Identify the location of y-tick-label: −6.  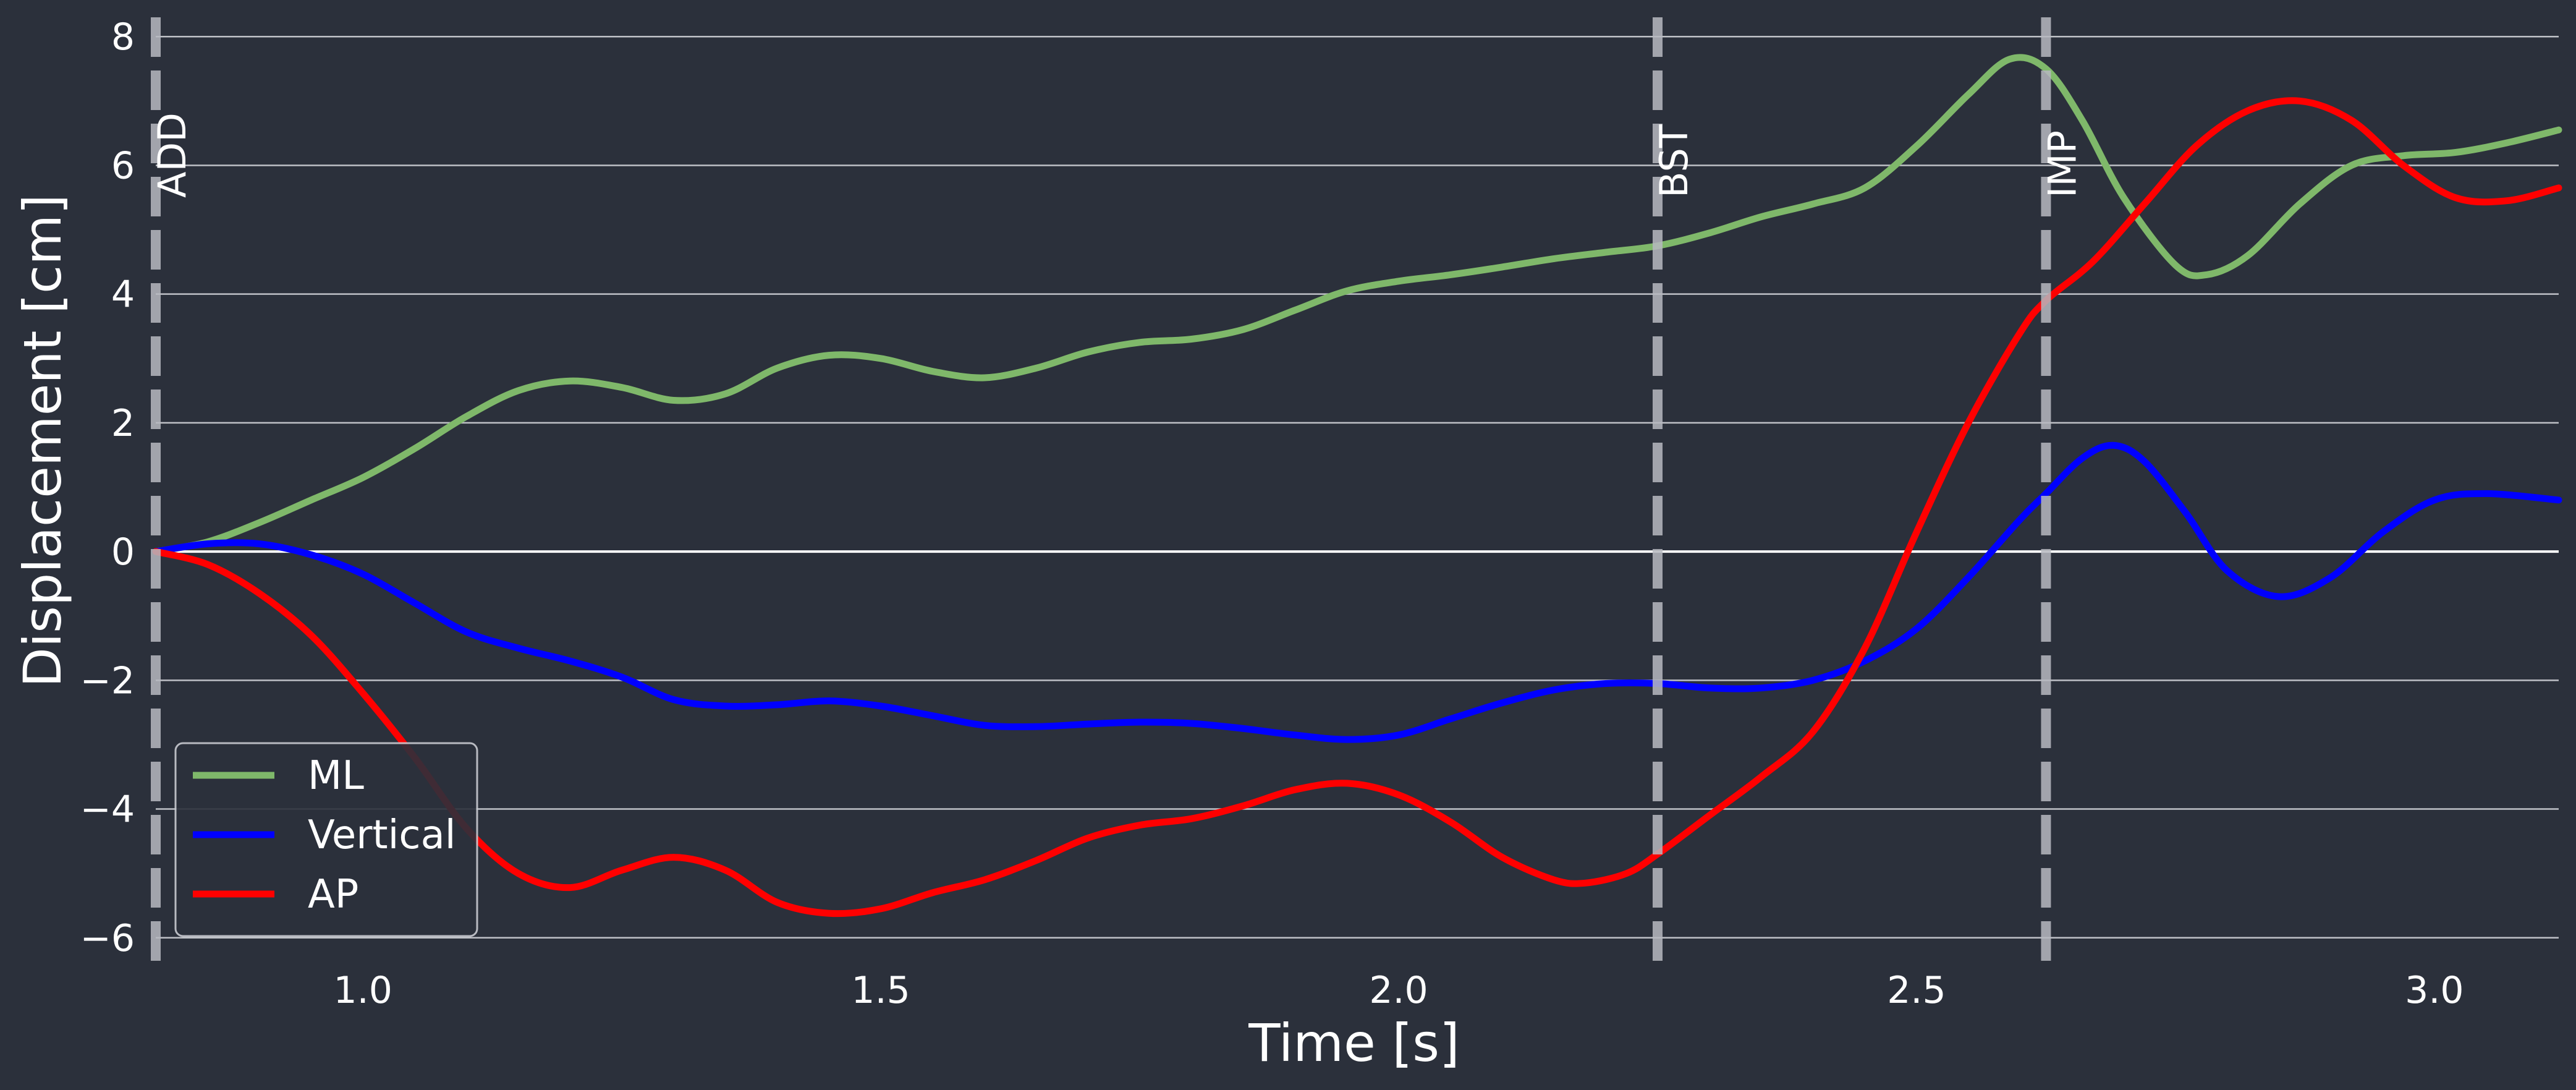
(107, 938).